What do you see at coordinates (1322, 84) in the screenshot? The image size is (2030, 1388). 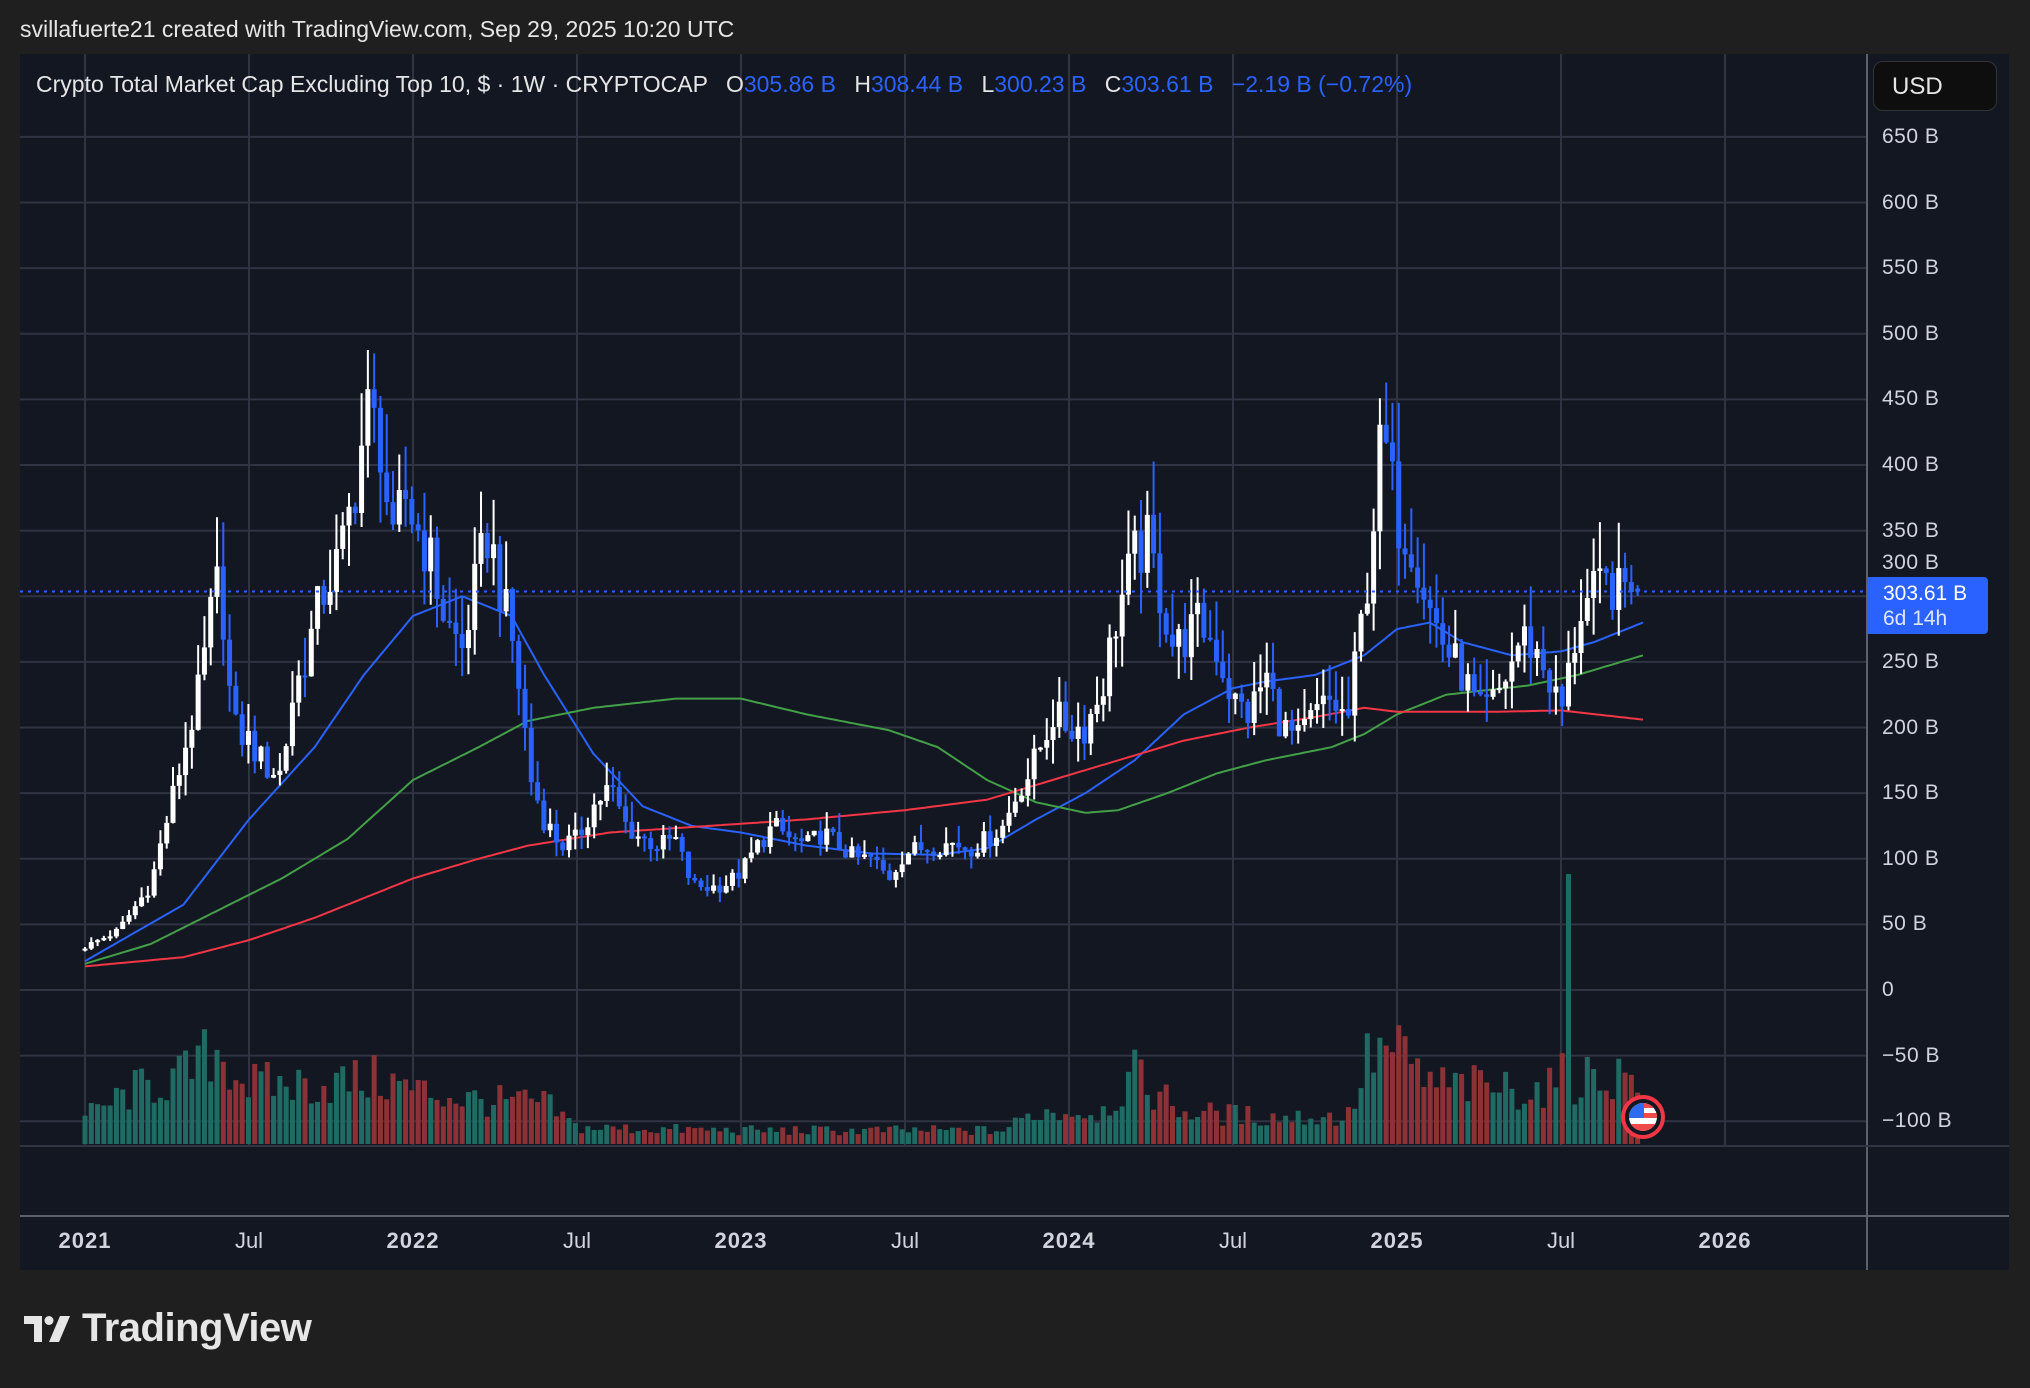 I see `change-value: −2.19 B (−0.72%)` at bounding box center [1322, 84].